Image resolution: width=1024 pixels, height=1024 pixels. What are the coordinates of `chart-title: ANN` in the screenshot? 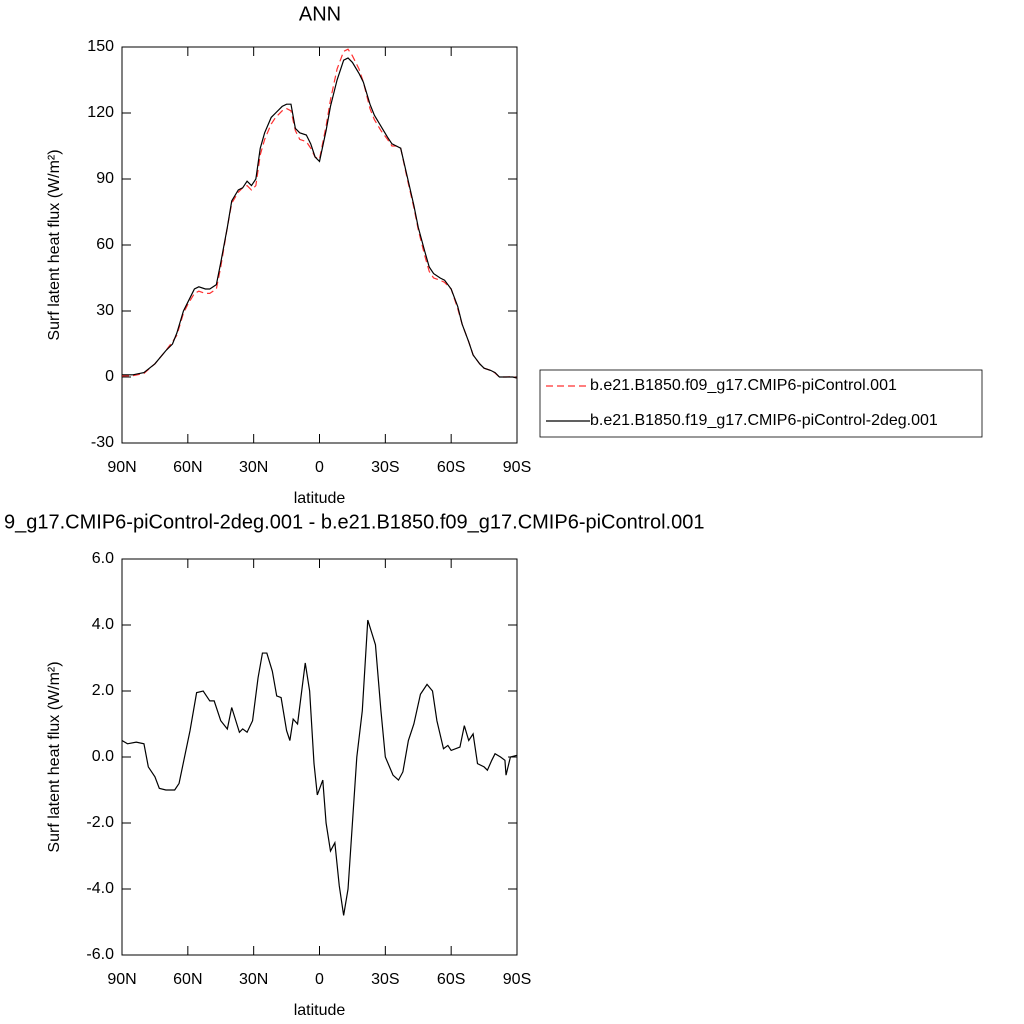 It's located at (320, 14).